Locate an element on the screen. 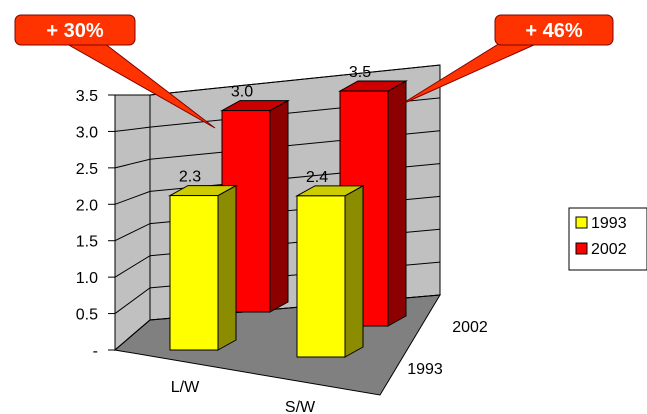 This screenshot has width=647, height=414. callout-text: + 30% is located at coordinates (74, 31).